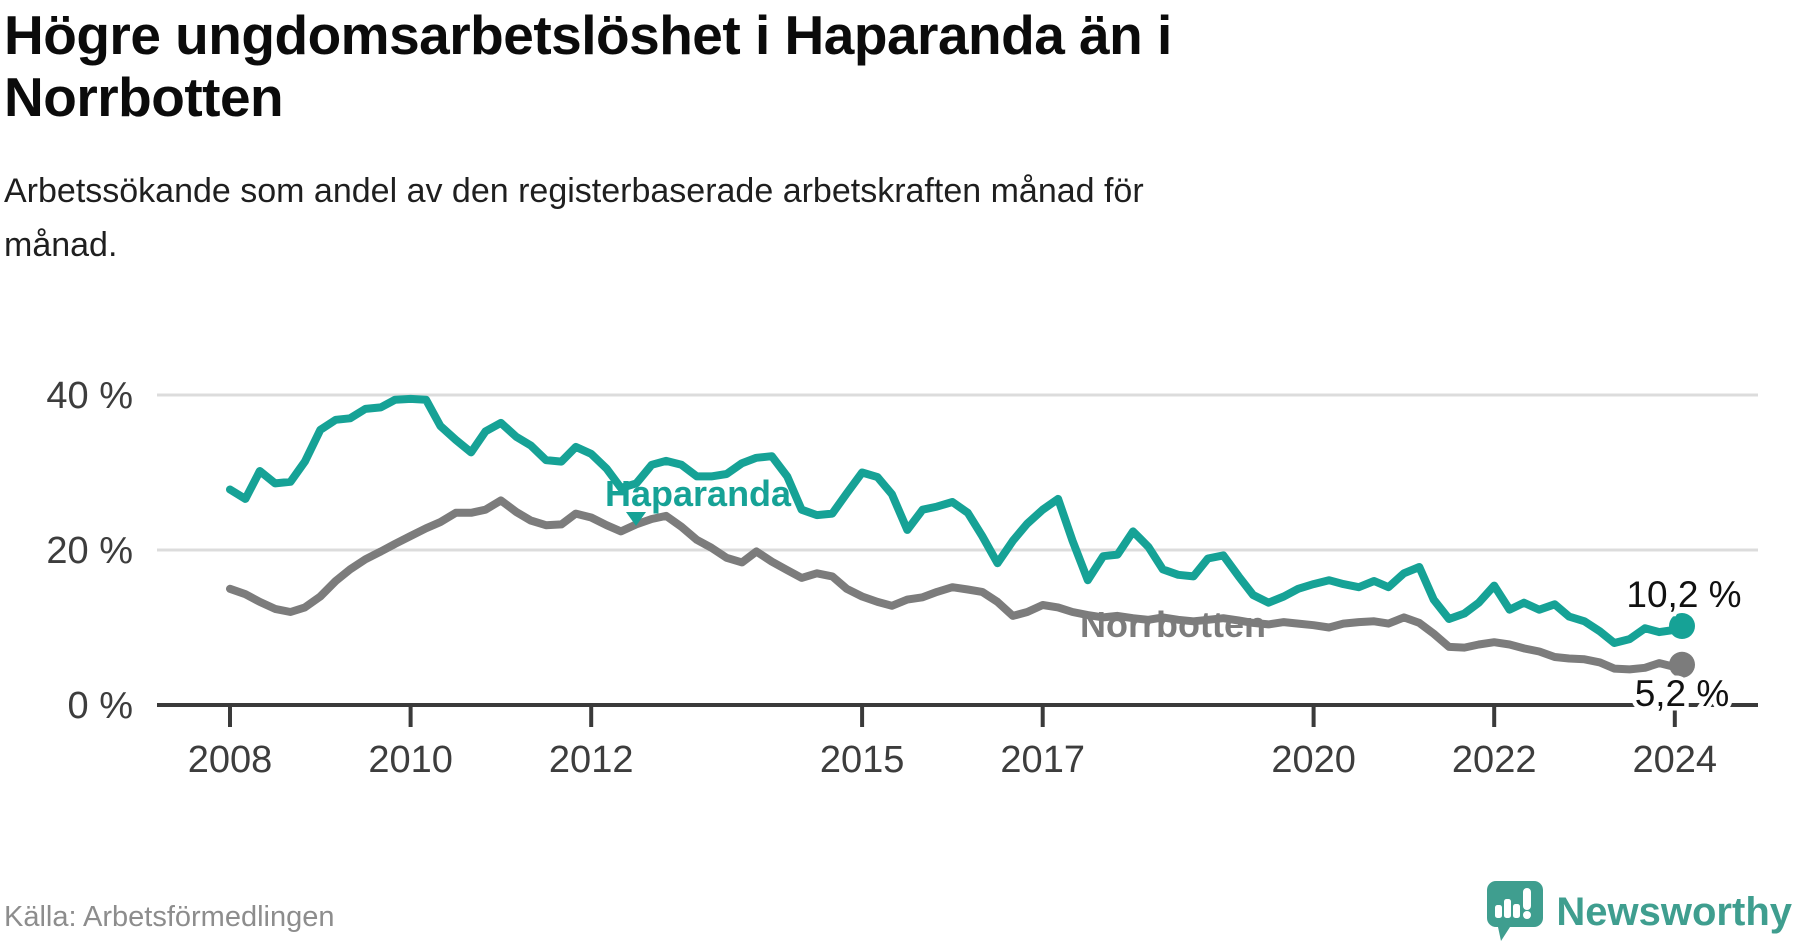 Image resolution: width=1800 pixels, height=948 pixels. What do you see at coordinates (1682, 693) in the screenshot?
I see `norrbotten-end-value-label: 5,2 %` at bounding box center [1682, 693].